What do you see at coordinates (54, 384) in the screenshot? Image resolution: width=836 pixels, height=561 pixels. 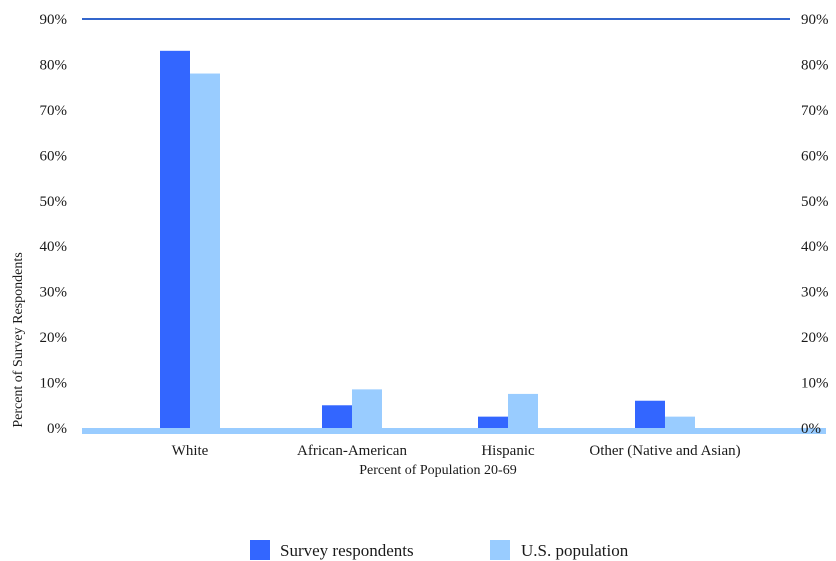 I see `left-y-tick-label: 10%` at bounding box center [54, 384].